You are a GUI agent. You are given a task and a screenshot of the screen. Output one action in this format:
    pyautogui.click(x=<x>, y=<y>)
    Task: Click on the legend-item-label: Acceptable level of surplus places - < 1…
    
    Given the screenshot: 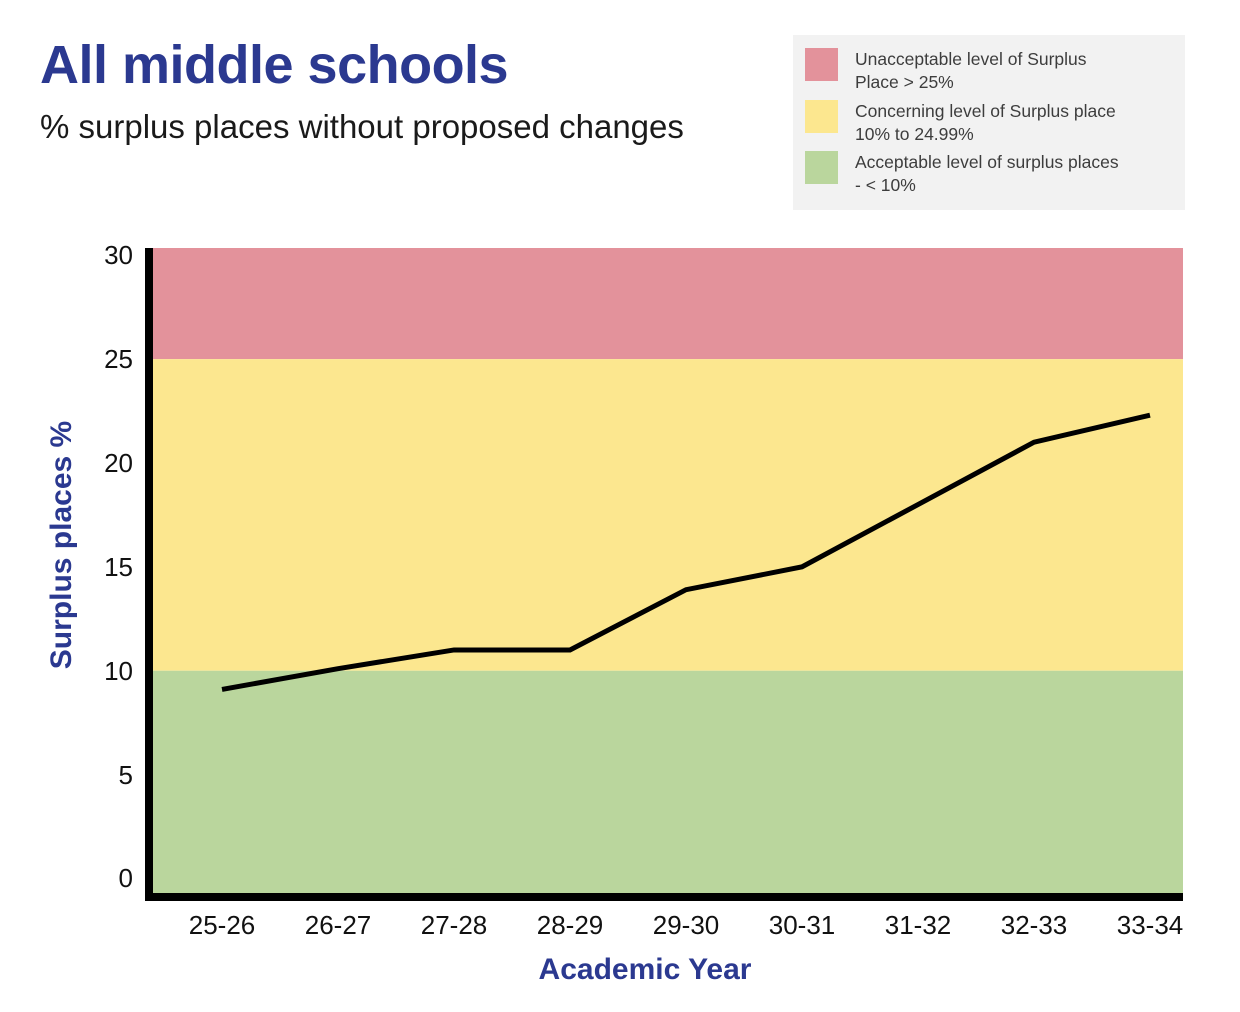 What is the action you would take?
    pyautogui.click(x=987, y=174)
    